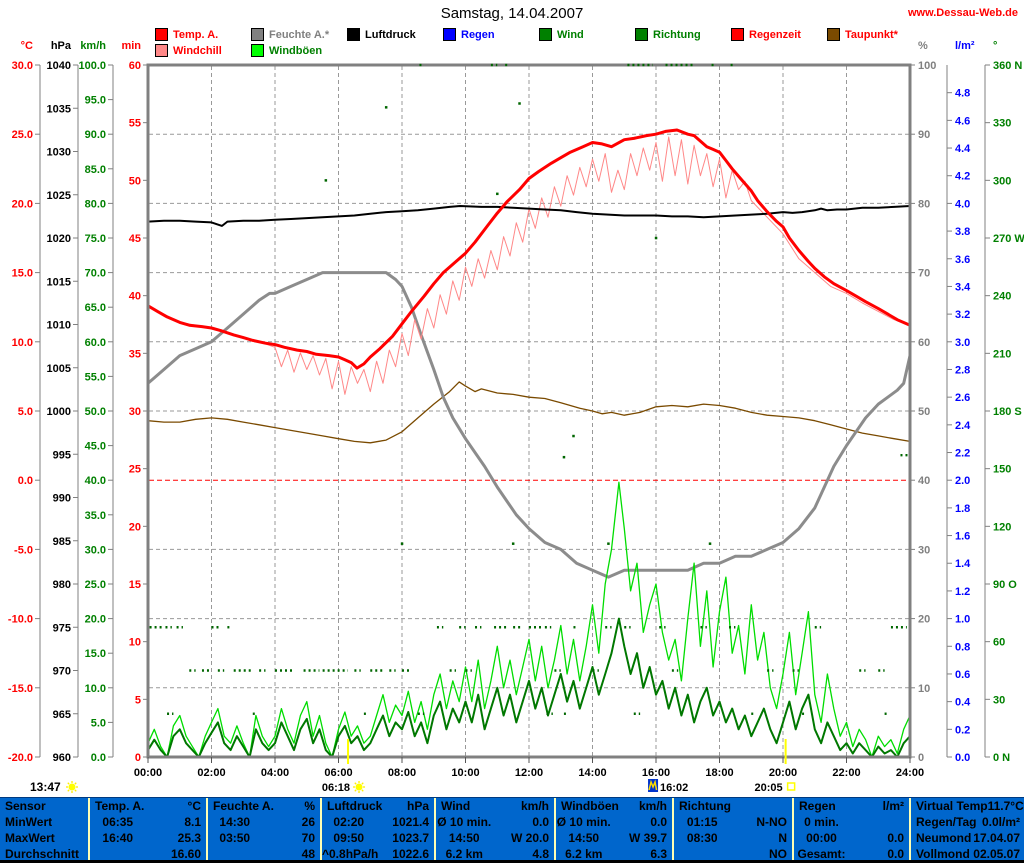 The image size is (1024, 863). I want to click on axis-label-deg: 30, so click(999, 700).